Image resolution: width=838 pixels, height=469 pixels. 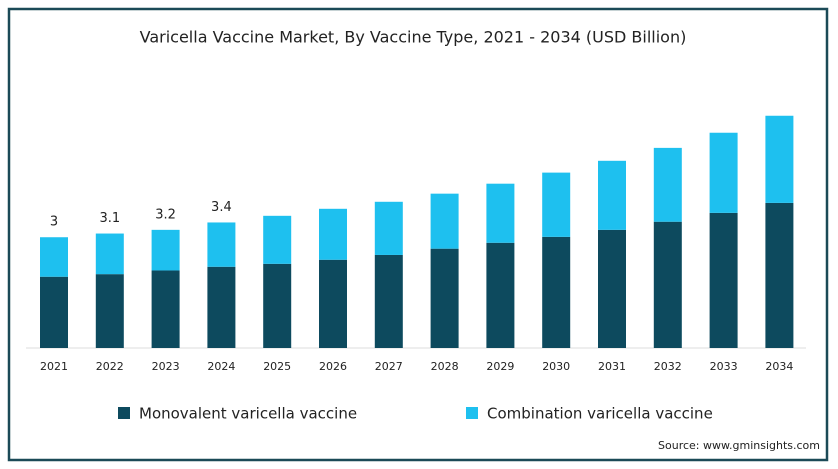 I want to click on total-label: 3.2, so click(x=165, y=214).